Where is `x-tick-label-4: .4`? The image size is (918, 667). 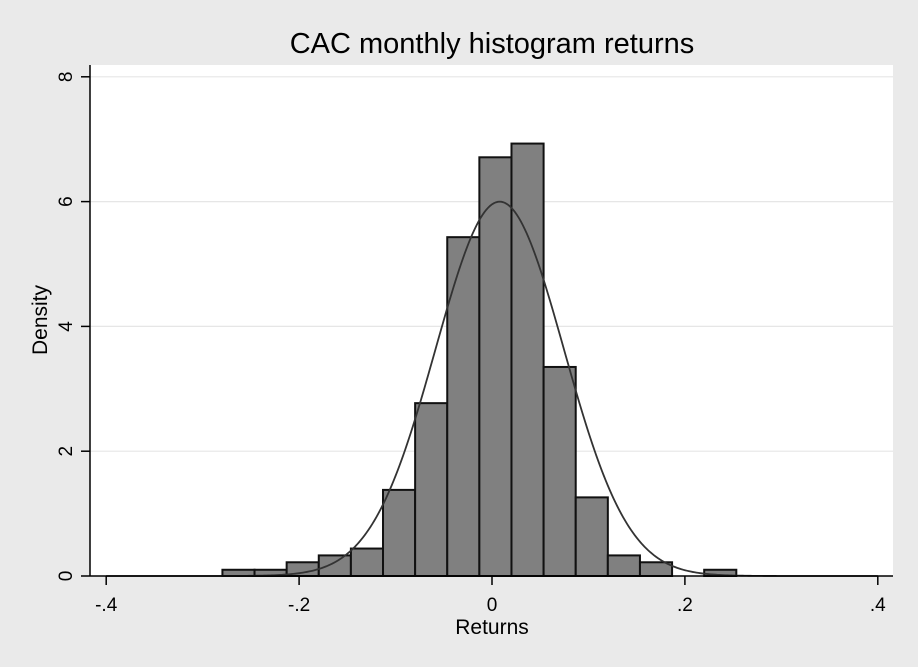
x-tick-label-4: .4 is located at coordinates (878, 605).